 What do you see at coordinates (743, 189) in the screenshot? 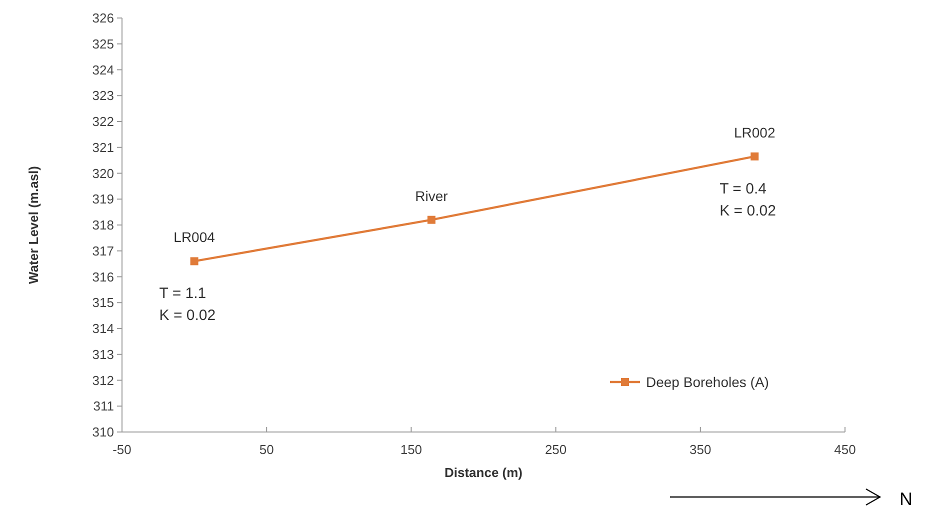
I see `annotation: T = 0.4` at bounding box center [743, 189].